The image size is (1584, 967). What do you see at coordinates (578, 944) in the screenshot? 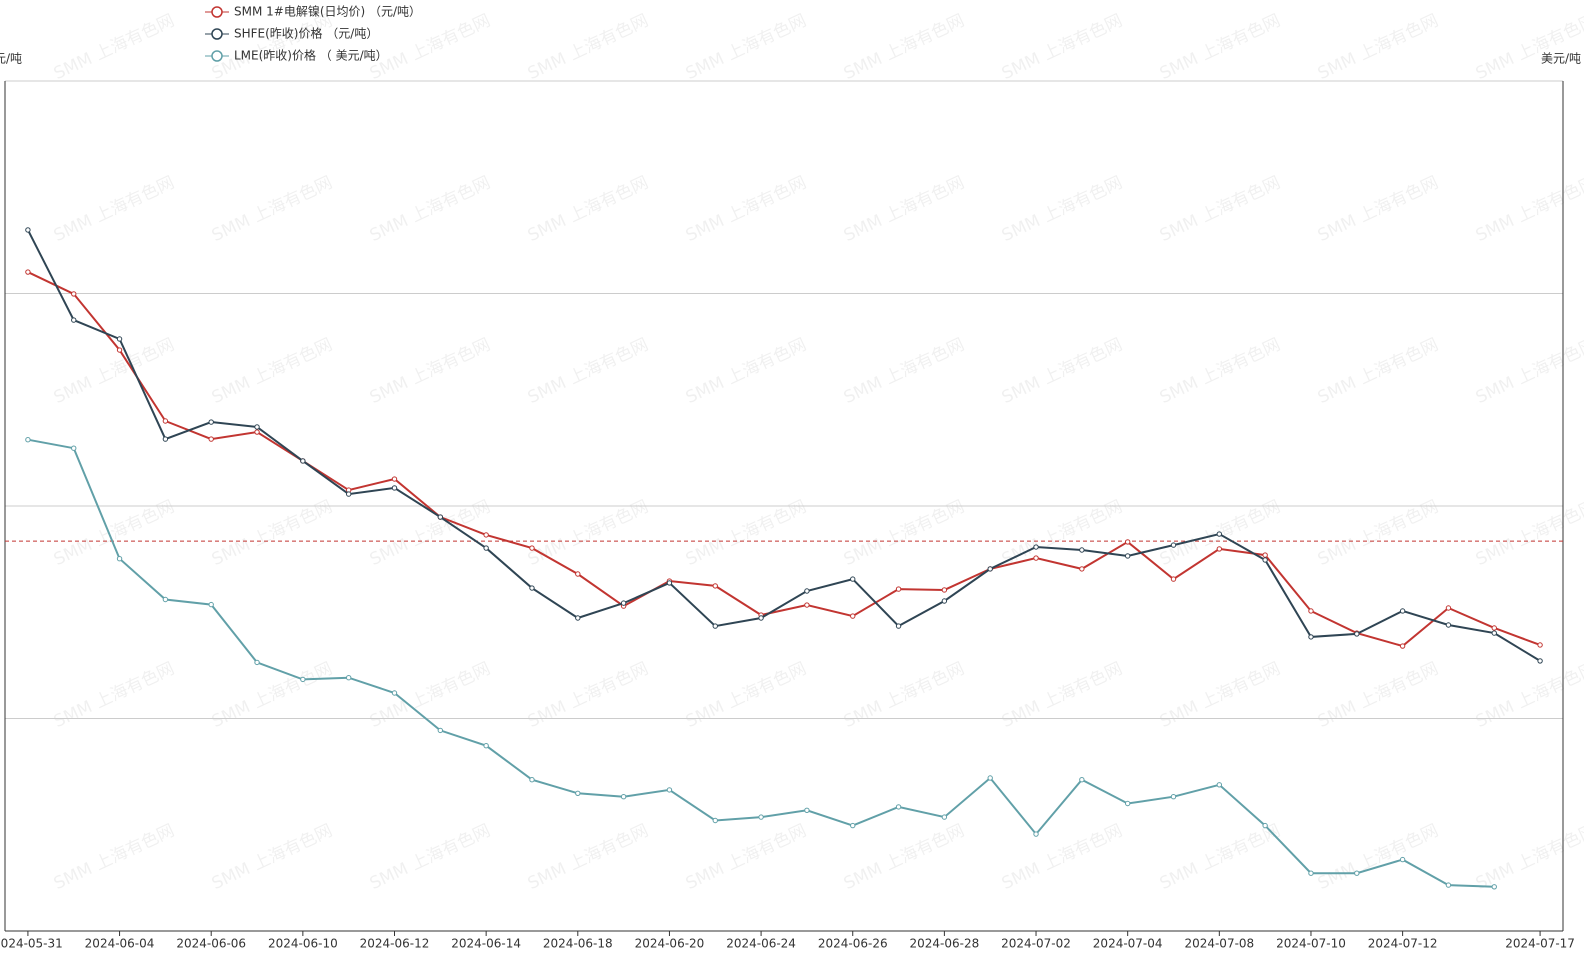
I see `x-tick-label: 2024-06-18` at bounding box center [578, 944].